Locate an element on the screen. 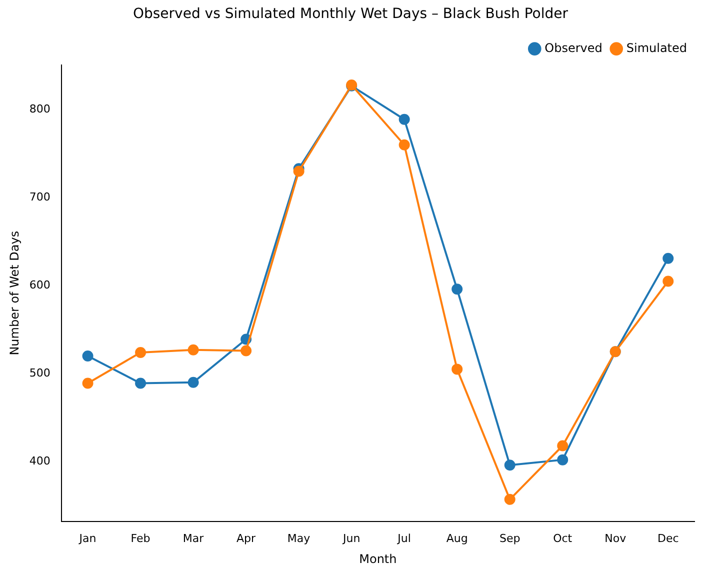 This screenshot has width=701, height=571. x-tick-label: May is located at coordinates (299, 538).